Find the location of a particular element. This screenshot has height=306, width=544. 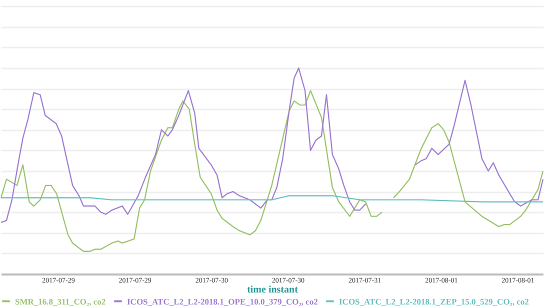

legend-label: ICOS_ATC_L2_L2-2018.1_OPE_10.0_379_CO₂, co2 is located at coordinates (222, 301).